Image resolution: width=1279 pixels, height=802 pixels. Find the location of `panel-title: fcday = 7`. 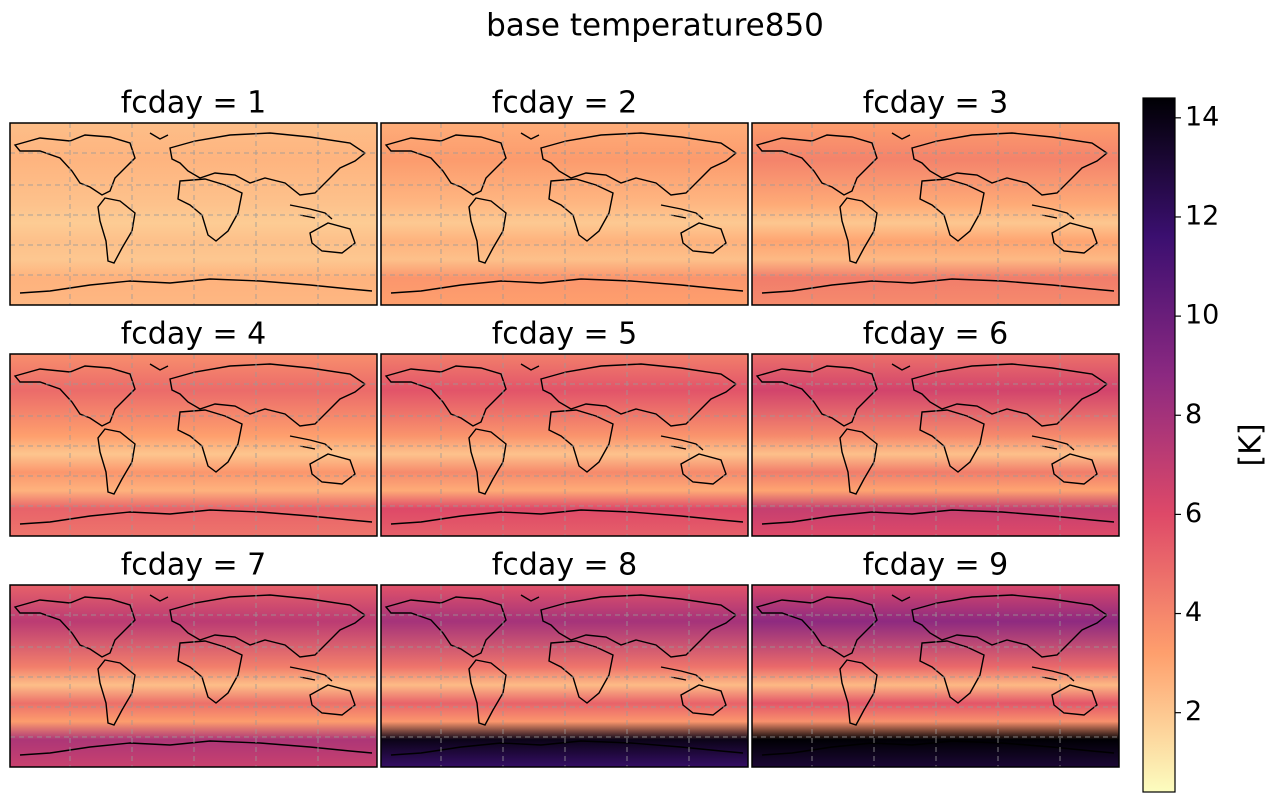

panel-title: fcday = 7 is located at coordinates (194, 565).